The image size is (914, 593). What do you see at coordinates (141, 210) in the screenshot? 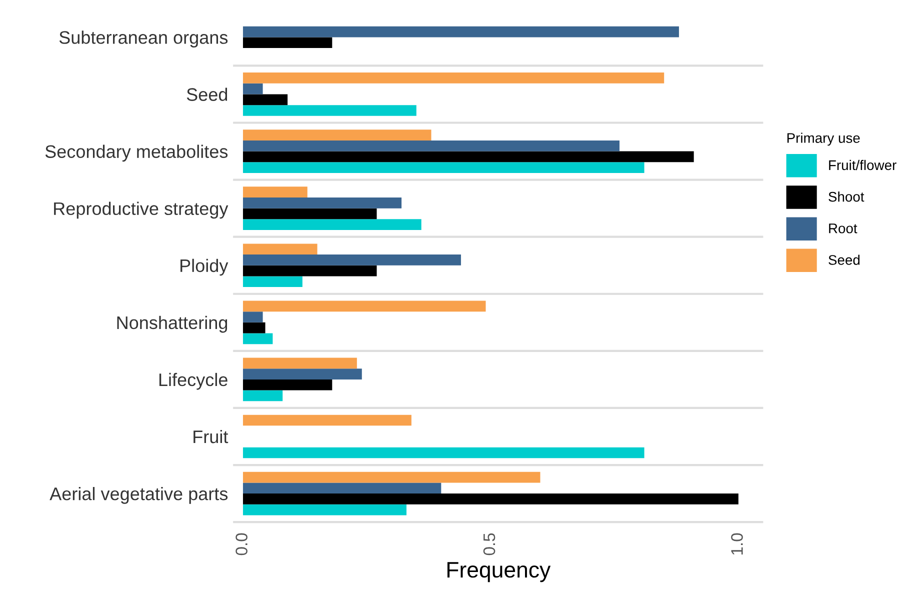
I see `y-tick-label: Reproductive strategy` at bounding box center [141, 210].